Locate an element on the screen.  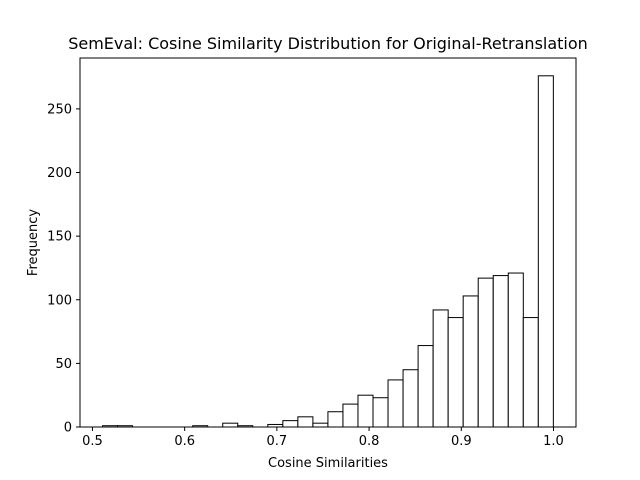
x-tick-label: 1.0 is located at coordinates (553, 441).